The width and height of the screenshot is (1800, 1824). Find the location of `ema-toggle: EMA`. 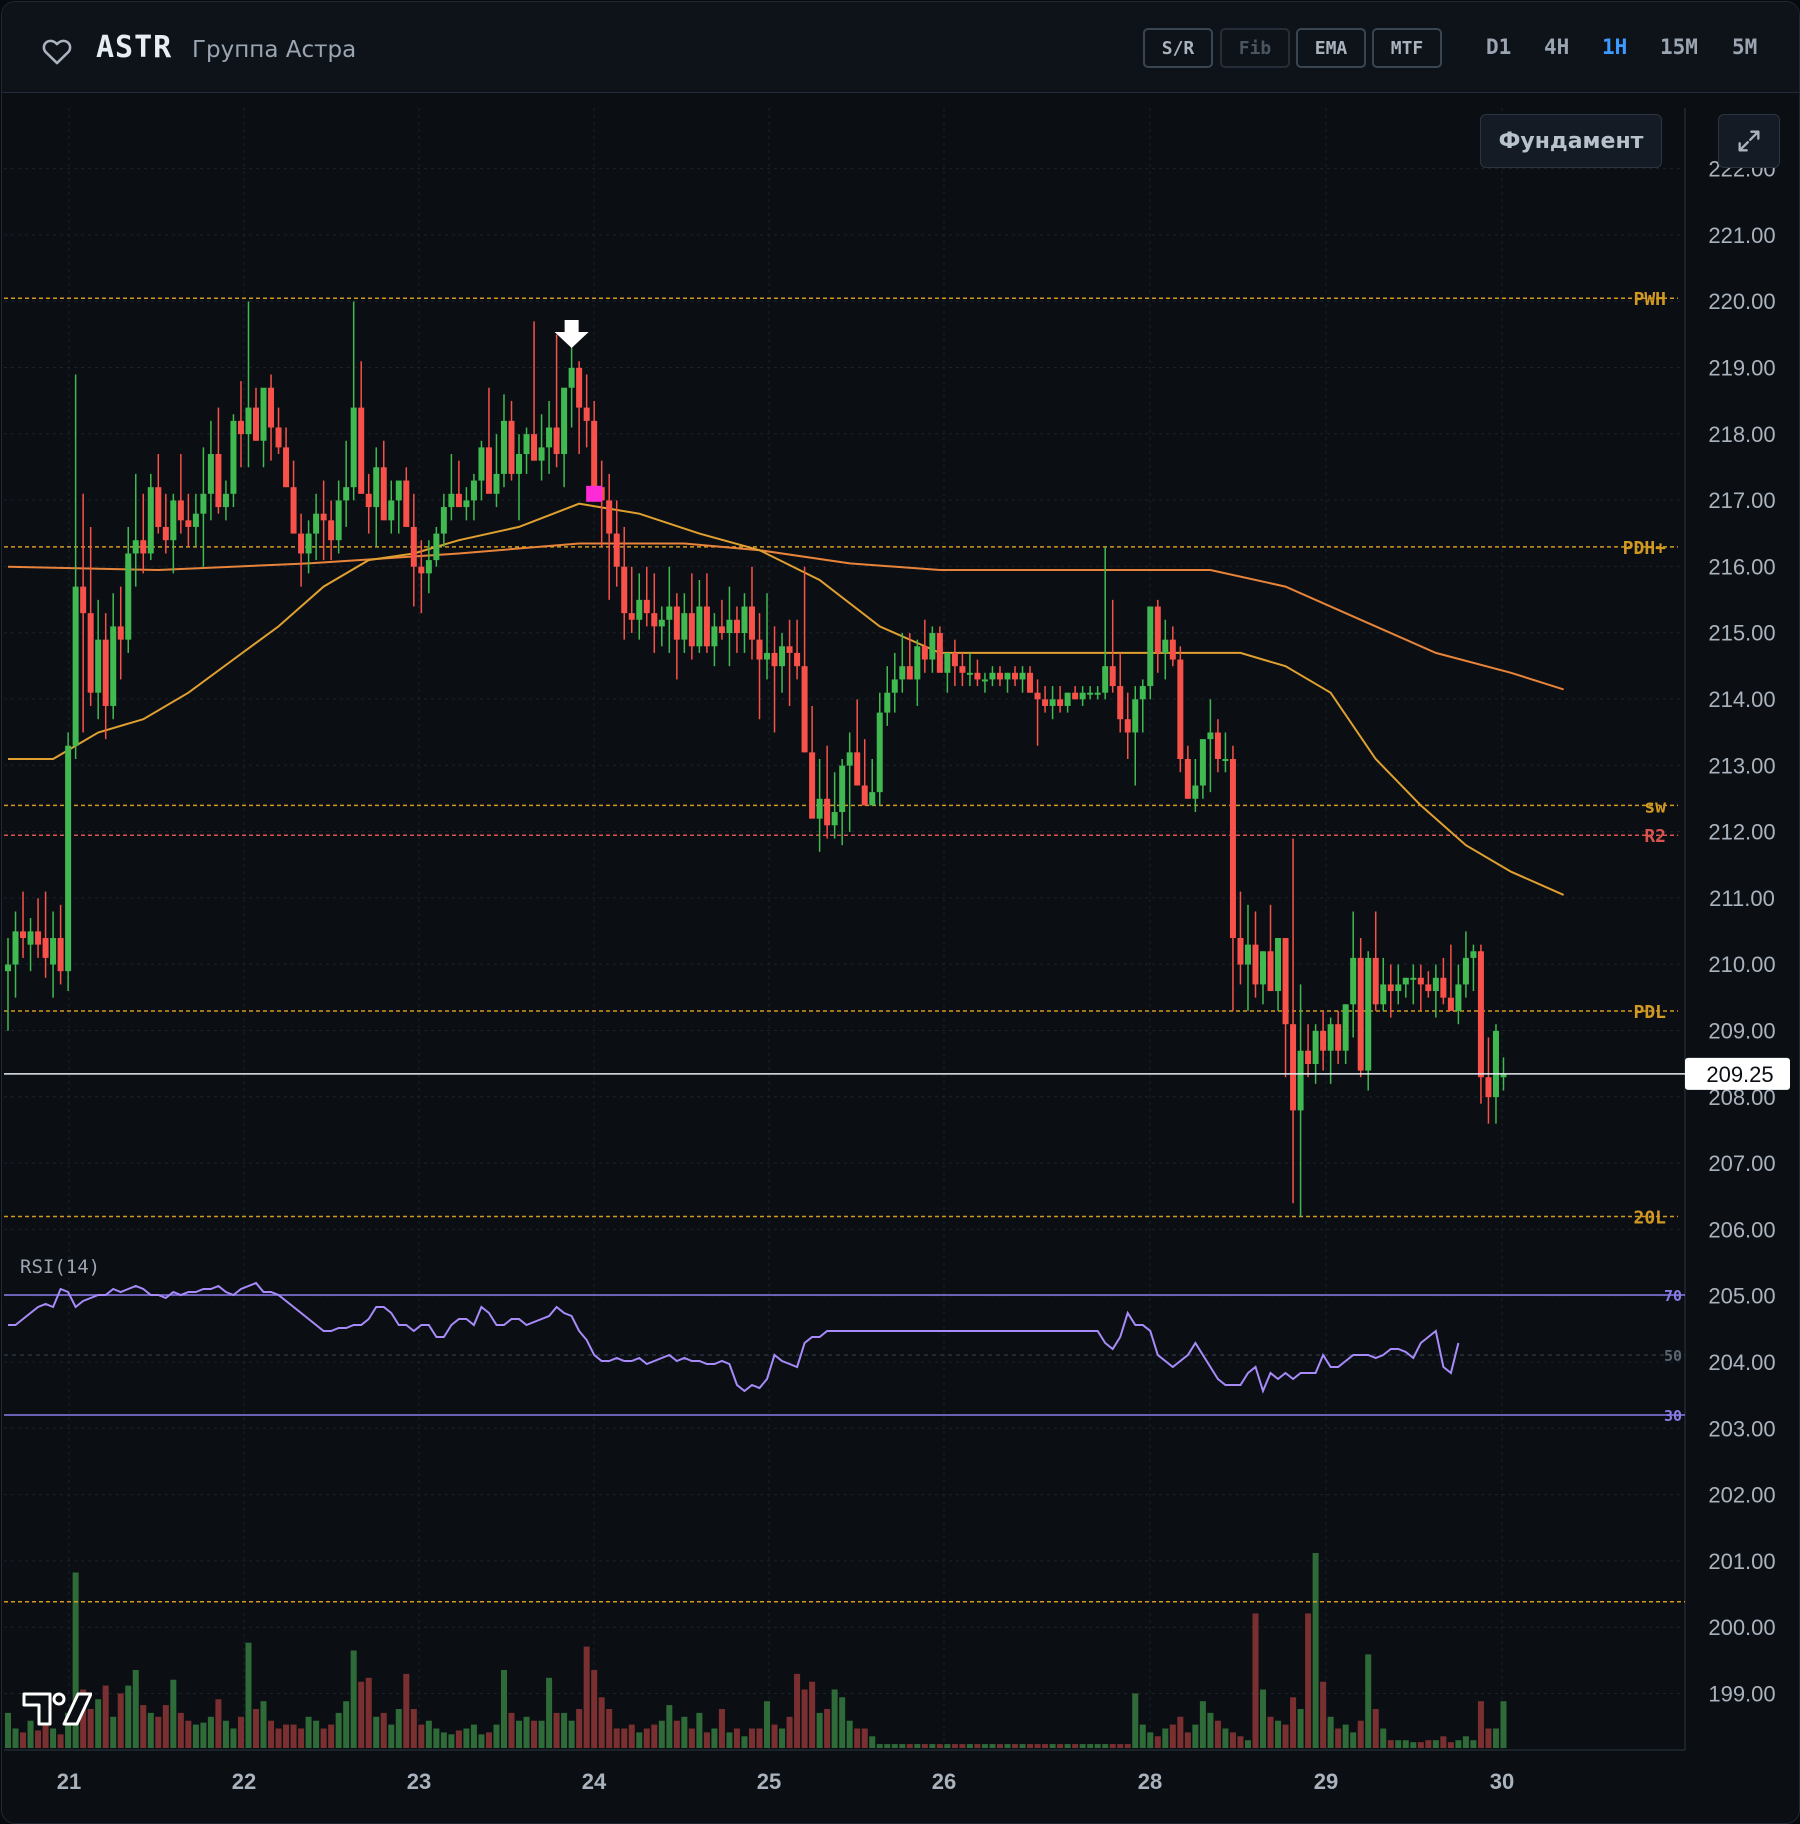

ema-toggle: EMA is located at coordinates (1331, 48).